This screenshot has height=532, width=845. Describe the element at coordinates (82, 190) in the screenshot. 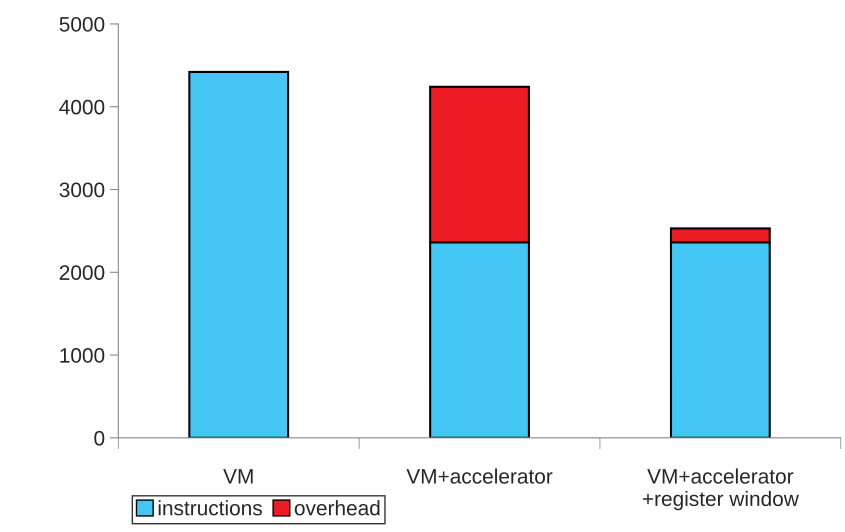

I see `y-tick-label: 3000` at that location.